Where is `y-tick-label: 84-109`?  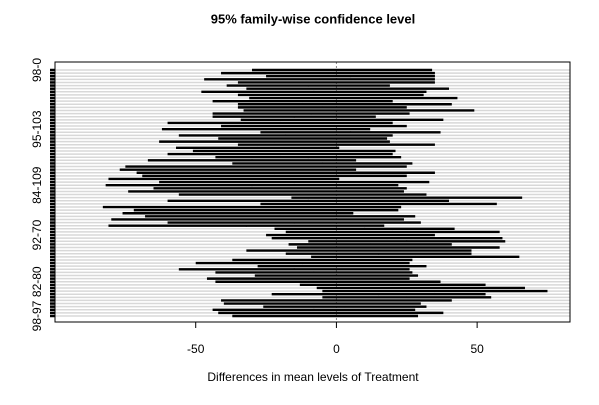
y-tick-label: 84-109 is located at coordinates (37, 185).